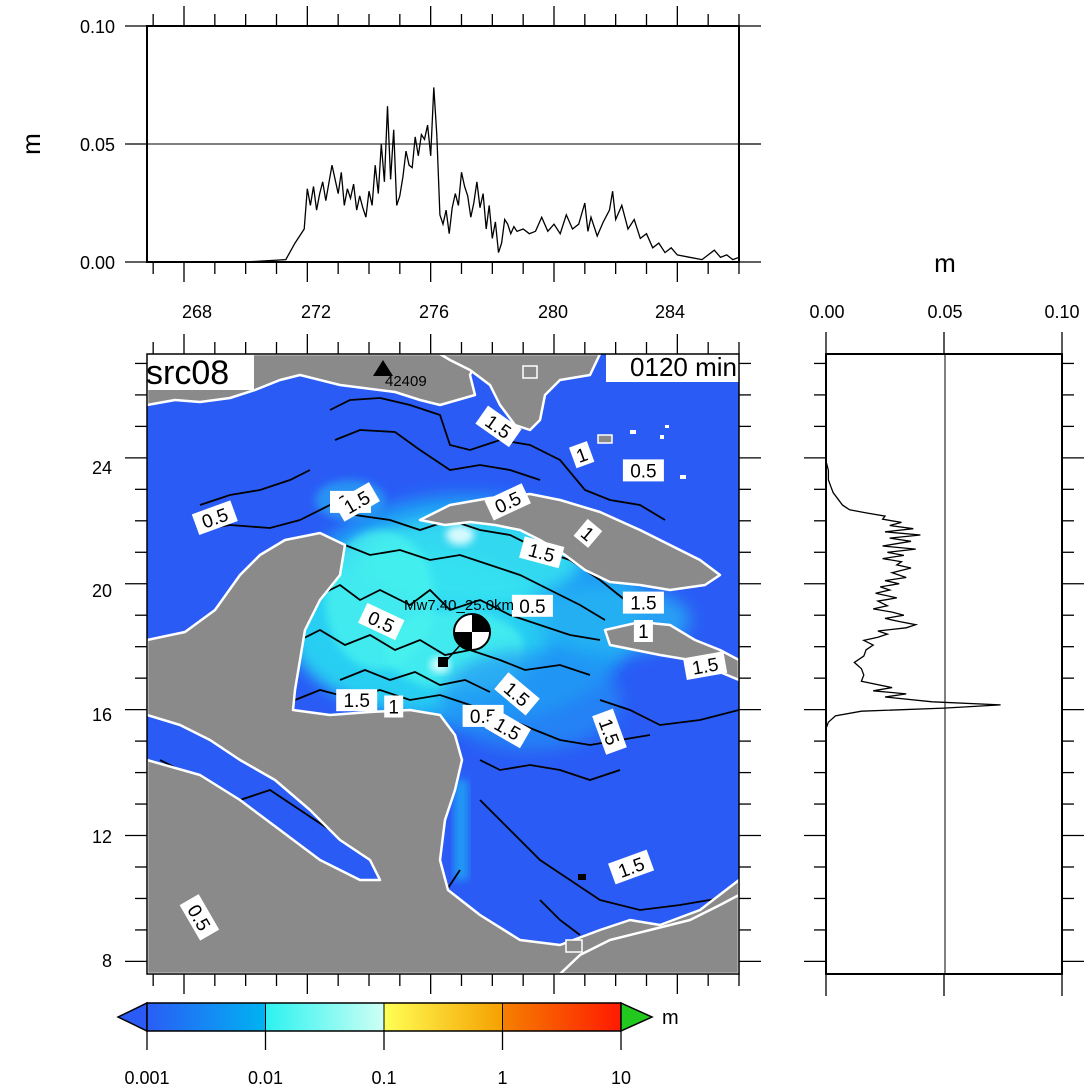 Image resolution: width=1088 pixels, height=1092 pixels. What do you see at coordinates (97, 145) in the screenshot?
I see `top-ytick-1: 0.05` at bounding box center [97, 145].